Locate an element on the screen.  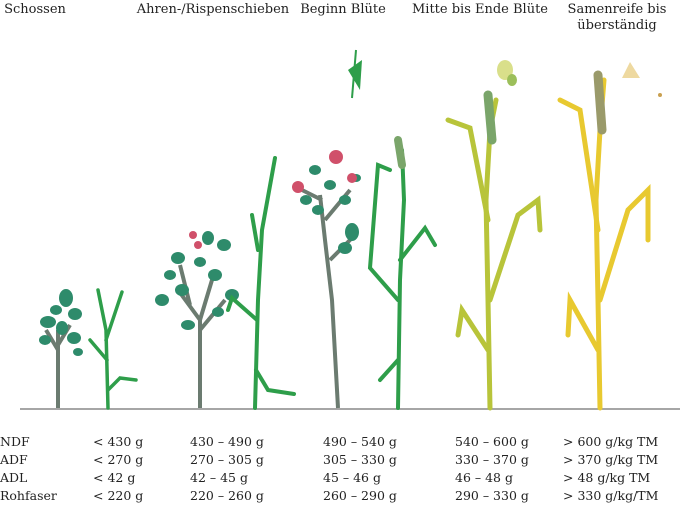
table-cell: 290 – 330 g is located at coordinates (492, 495).